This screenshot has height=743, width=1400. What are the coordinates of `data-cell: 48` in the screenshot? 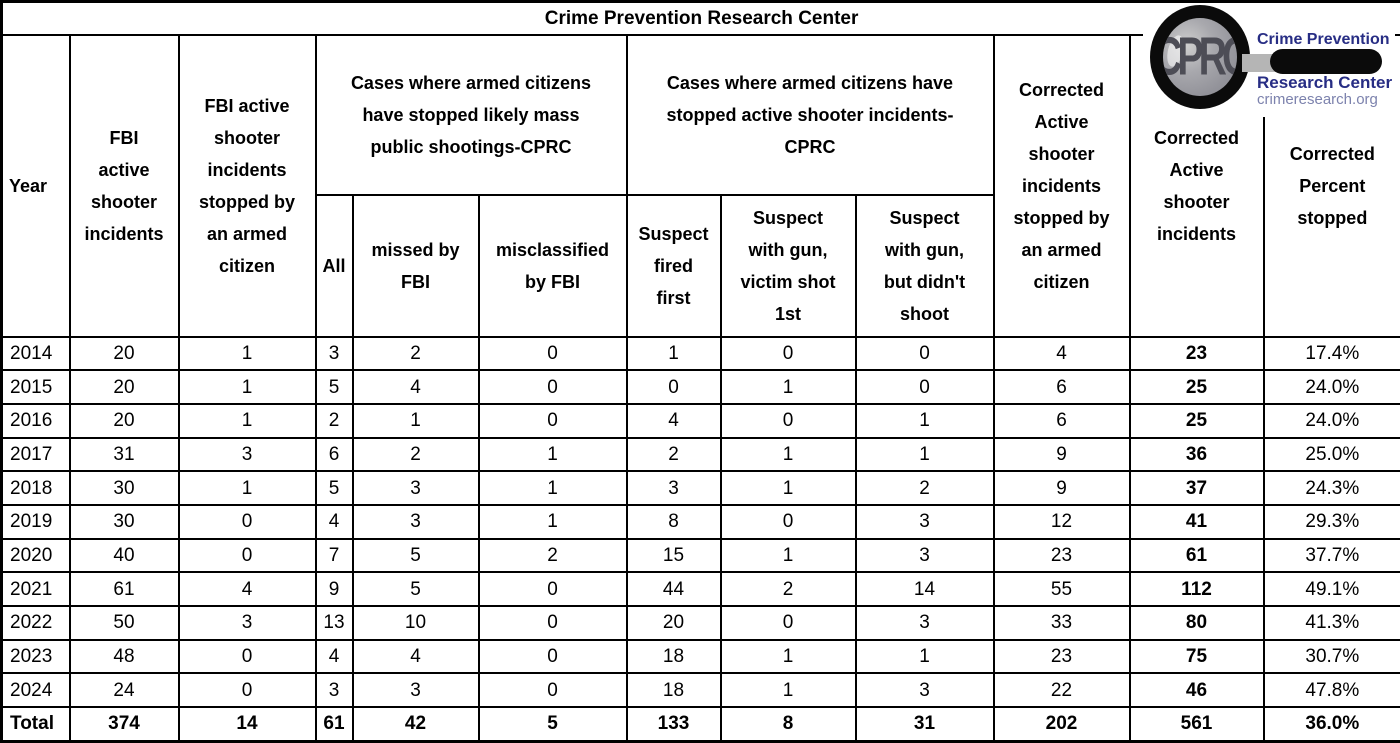 It's located at (124, 656).